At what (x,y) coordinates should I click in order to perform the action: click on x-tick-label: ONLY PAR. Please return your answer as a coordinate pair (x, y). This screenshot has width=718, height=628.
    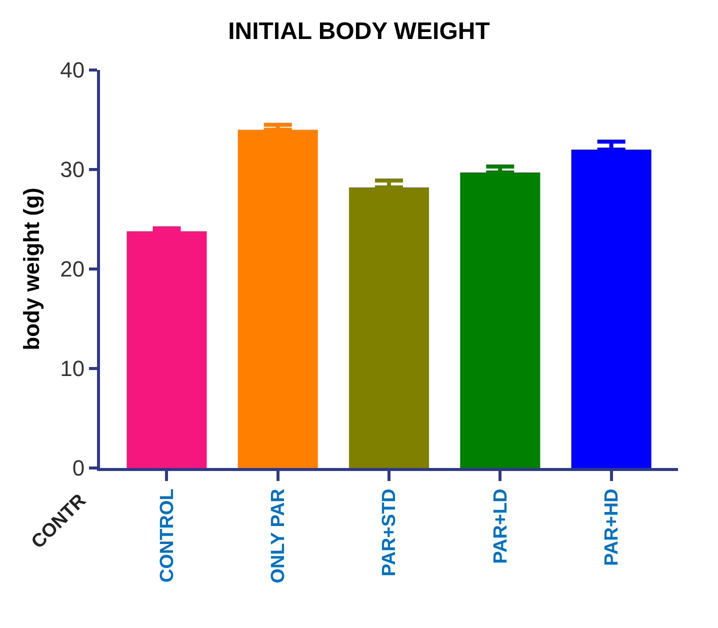
    Looking at the image, I should click on (279, 536).